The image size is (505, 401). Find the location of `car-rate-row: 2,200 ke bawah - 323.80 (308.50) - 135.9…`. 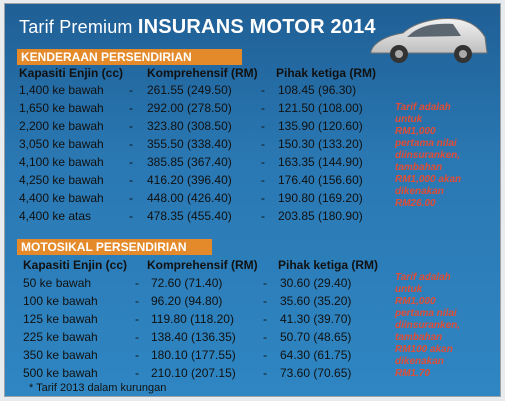

car-rate-row: 2,200 ke bawah - 323.80 (308.50) - 135.9… is located at coordinates (204, 126).